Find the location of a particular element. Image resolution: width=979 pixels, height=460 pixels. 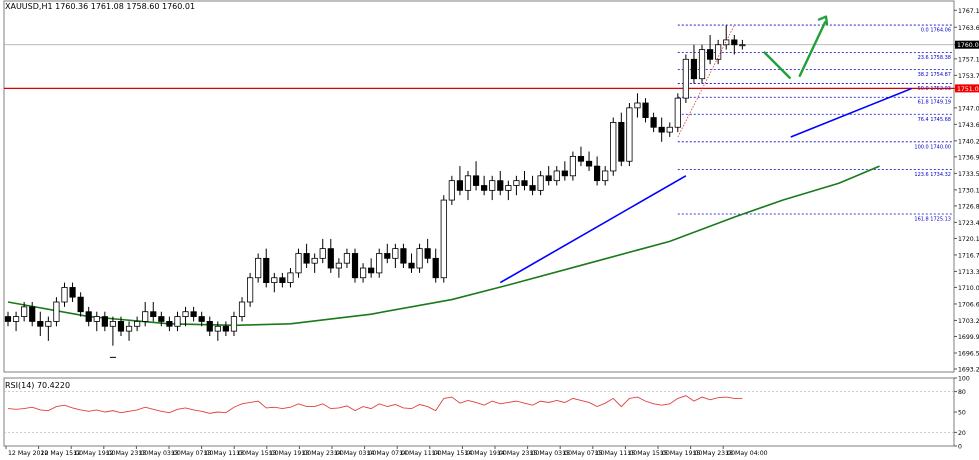

price-tick-label: 1757.10 is located at coordinates (968, 59).